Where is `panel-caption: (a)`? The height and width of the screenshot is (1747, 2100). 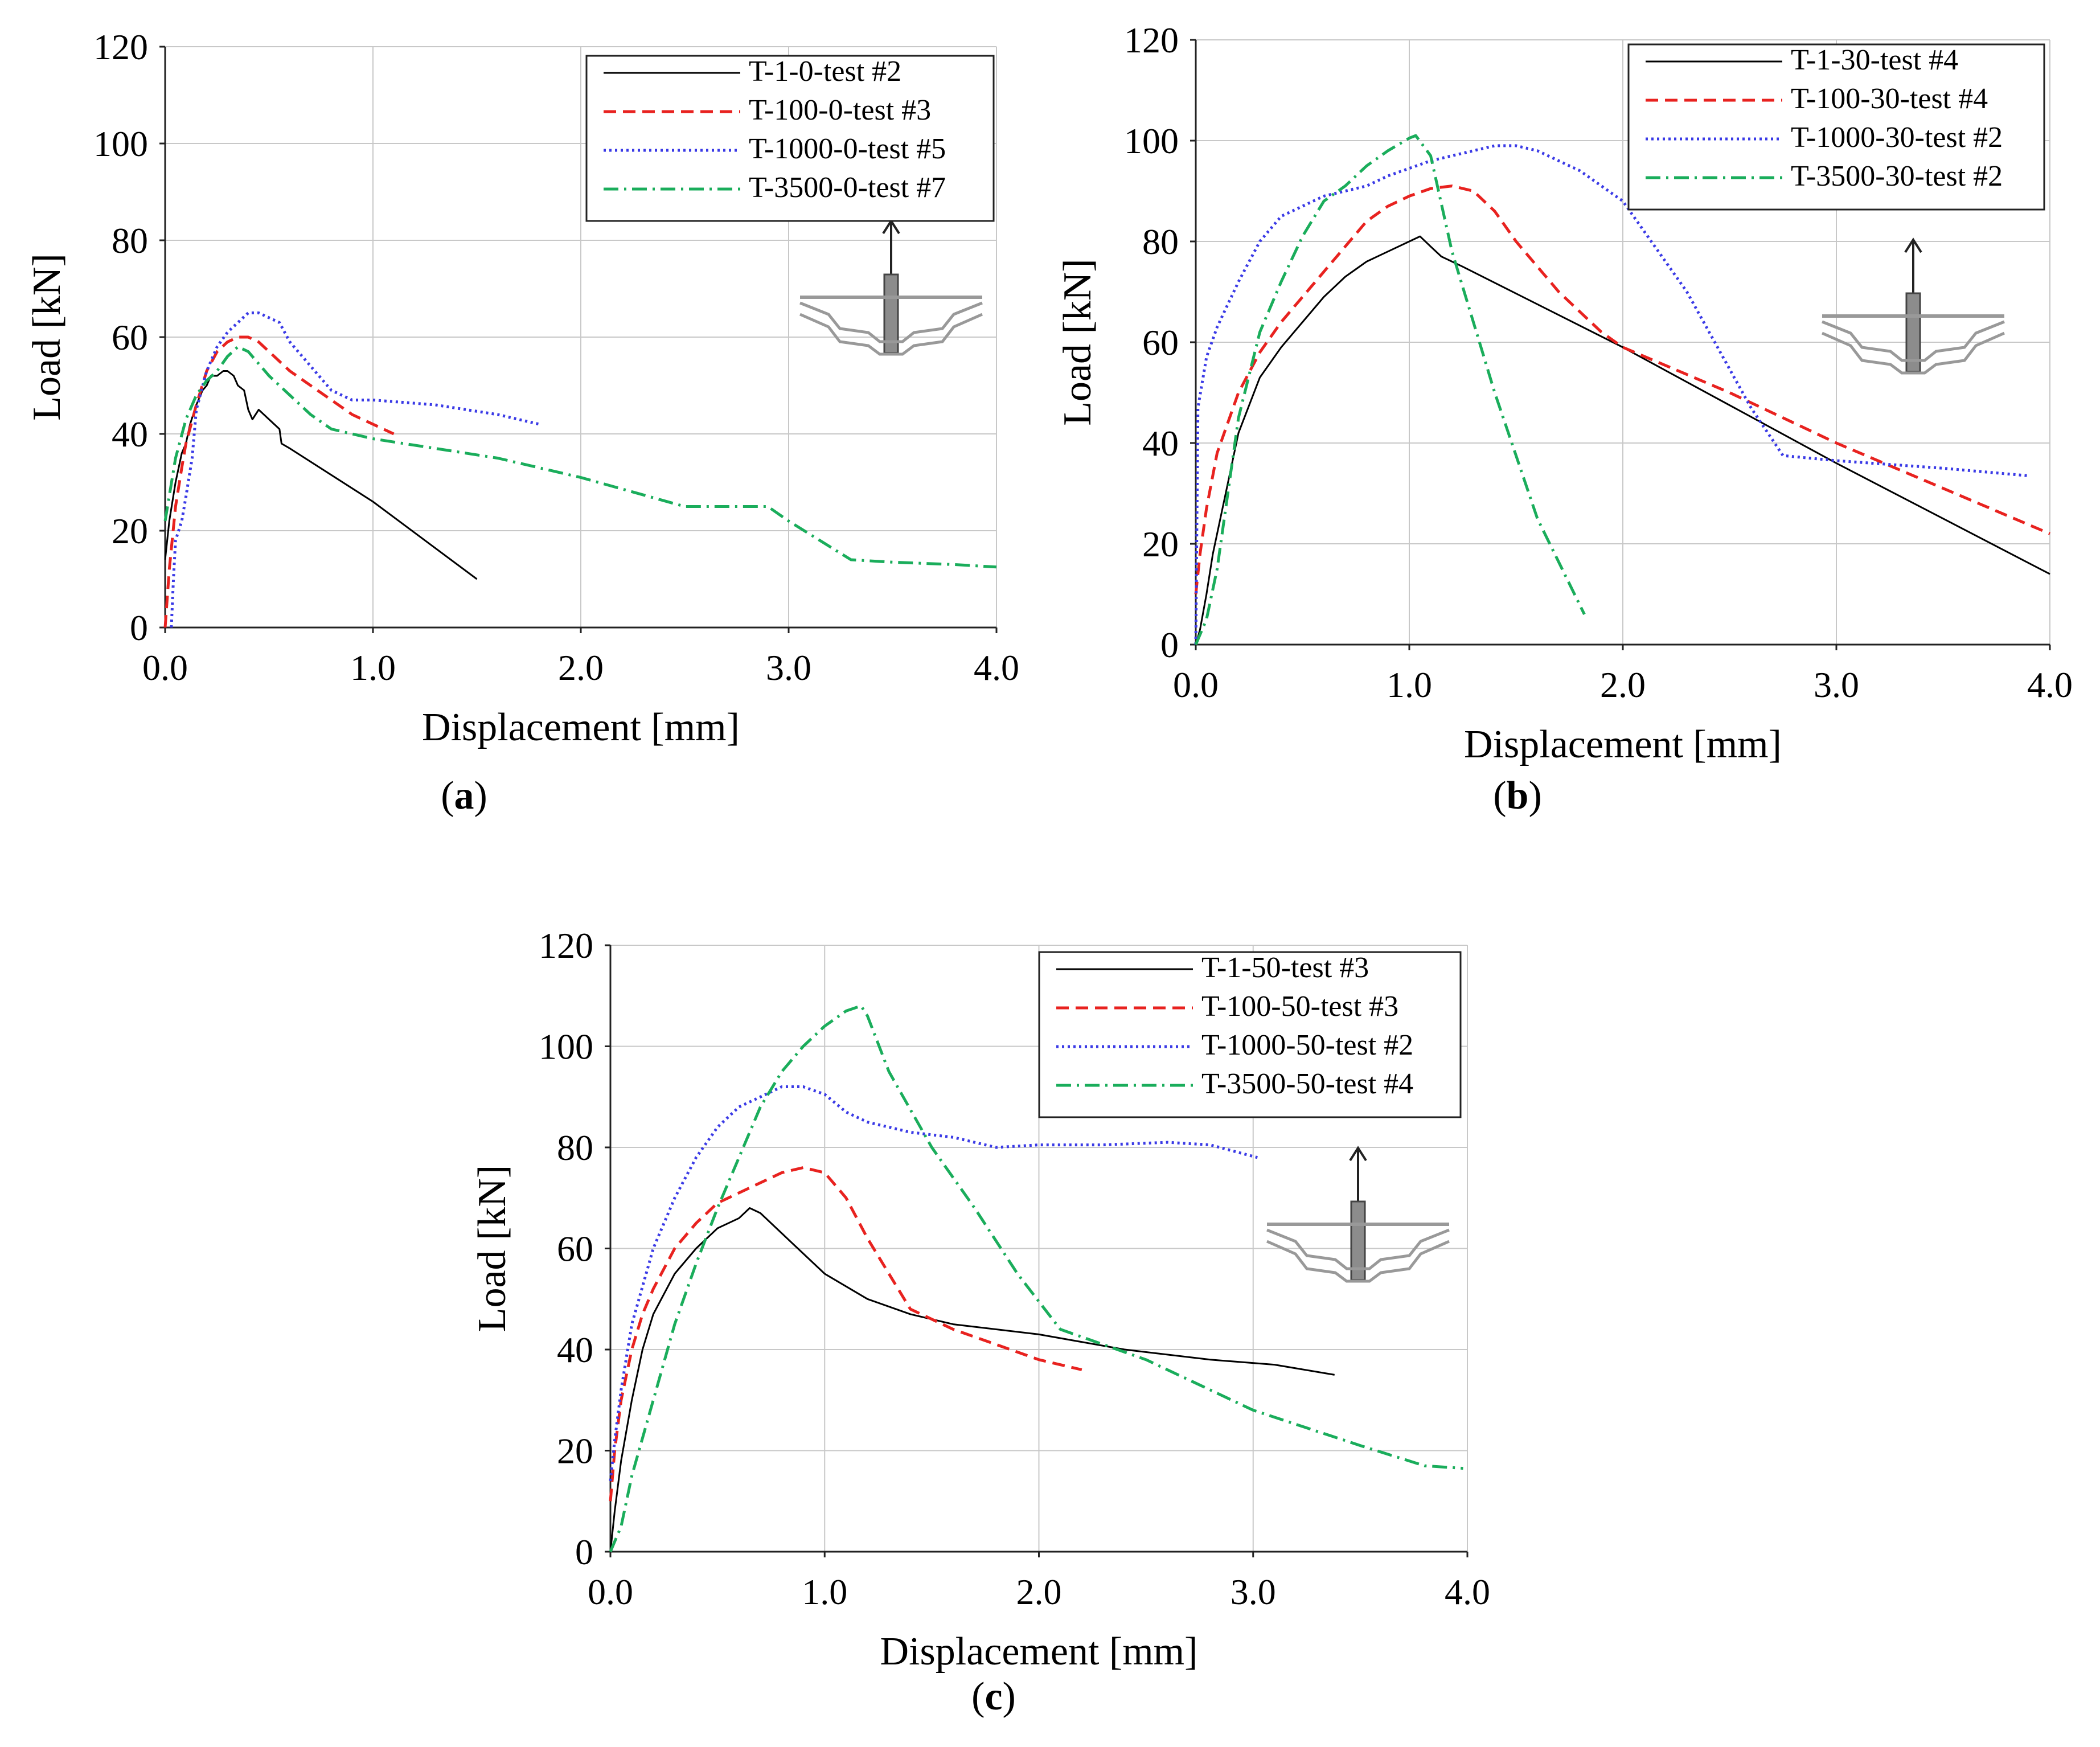 panel-caption: (a) is located at coordinates (464, 796).